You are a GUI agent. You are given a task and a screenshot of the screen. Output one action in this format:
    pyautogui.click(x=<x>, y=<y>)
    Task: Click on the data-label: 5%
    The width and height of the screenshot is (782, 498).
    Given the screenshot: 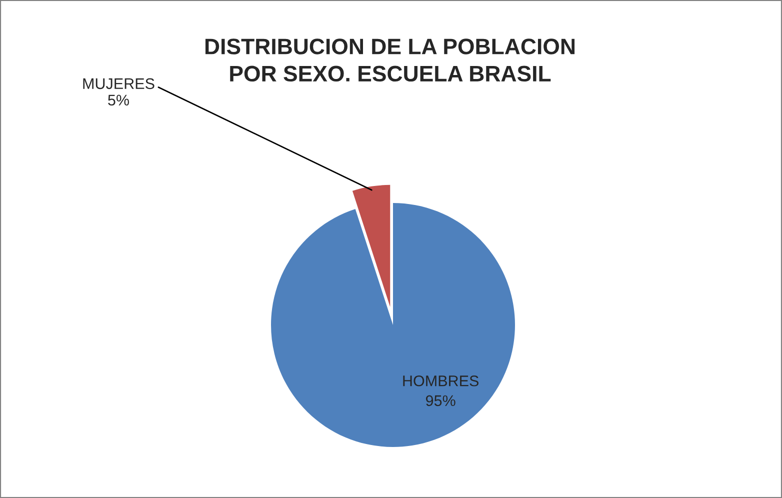 What is the action you would take?
    pyautogui.click(x=118, y=100)
    